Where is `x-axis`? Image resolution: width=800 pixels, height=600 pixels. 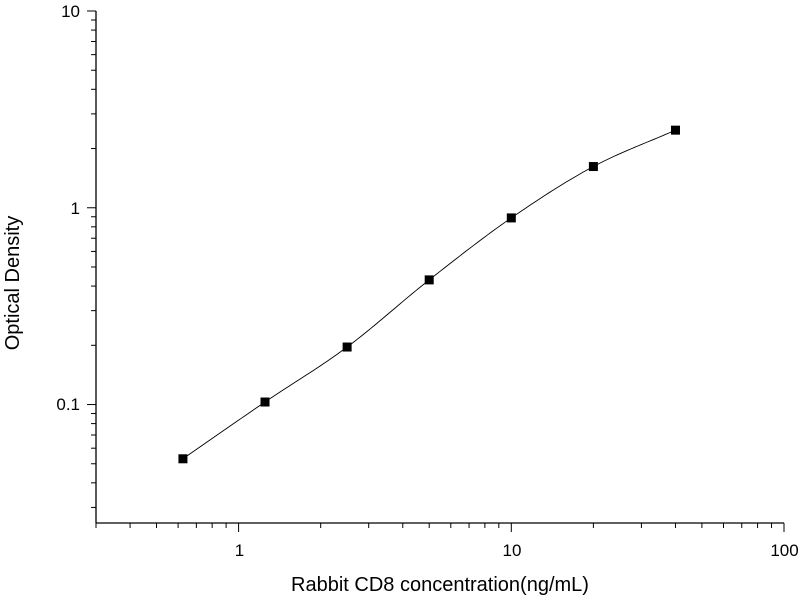
x-axis is located at coordinates (440, 527).